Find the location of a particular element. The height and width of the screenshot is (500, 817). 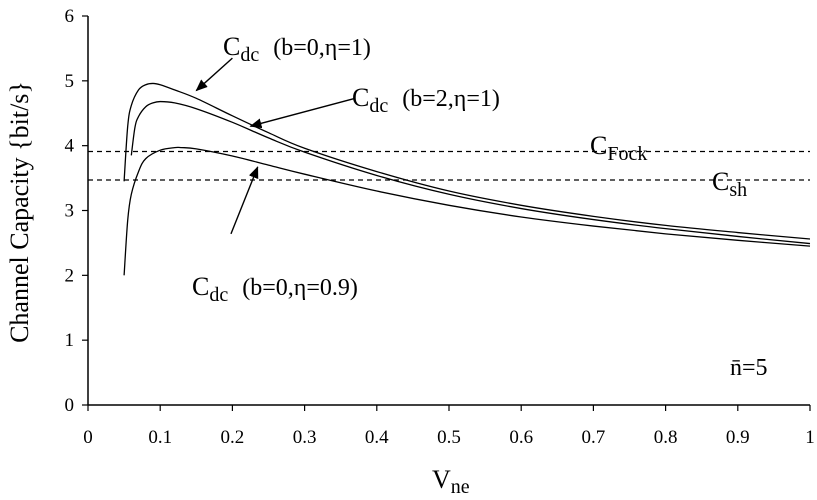

x-axis-title: Vne is located at coordinates (451, 481).